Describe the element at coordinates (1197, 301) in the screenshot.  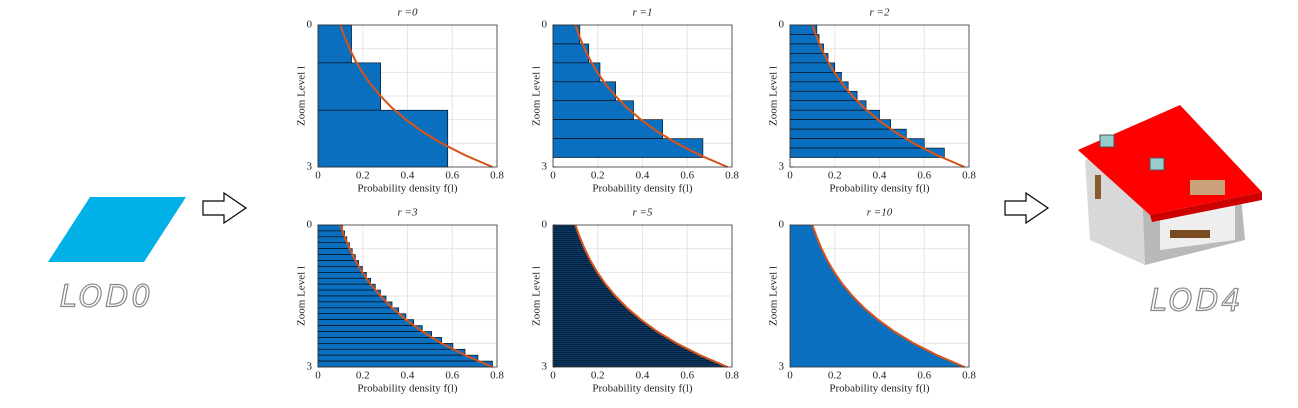
I see `lod4-label: LOD4` at that location.